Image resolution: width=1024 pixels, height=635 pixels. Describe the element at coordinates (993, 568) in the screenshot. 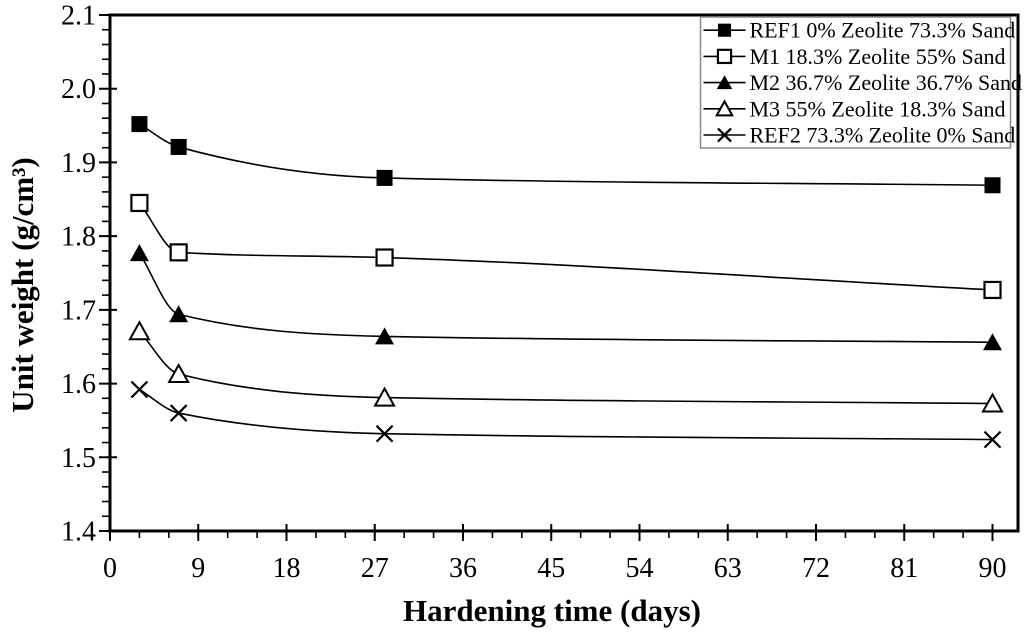

I see `x-axis-tick-label: 90` at that location.